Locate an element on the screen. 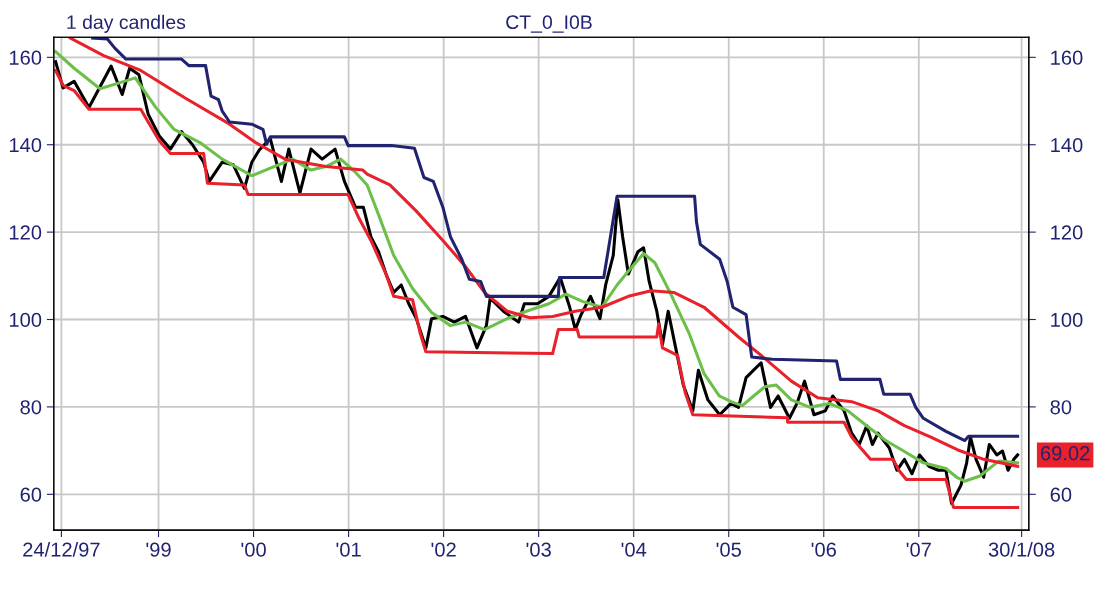 This screenshot has width=1098, height=591. y-tick-label: 160 is located at coordinates (25, 57).